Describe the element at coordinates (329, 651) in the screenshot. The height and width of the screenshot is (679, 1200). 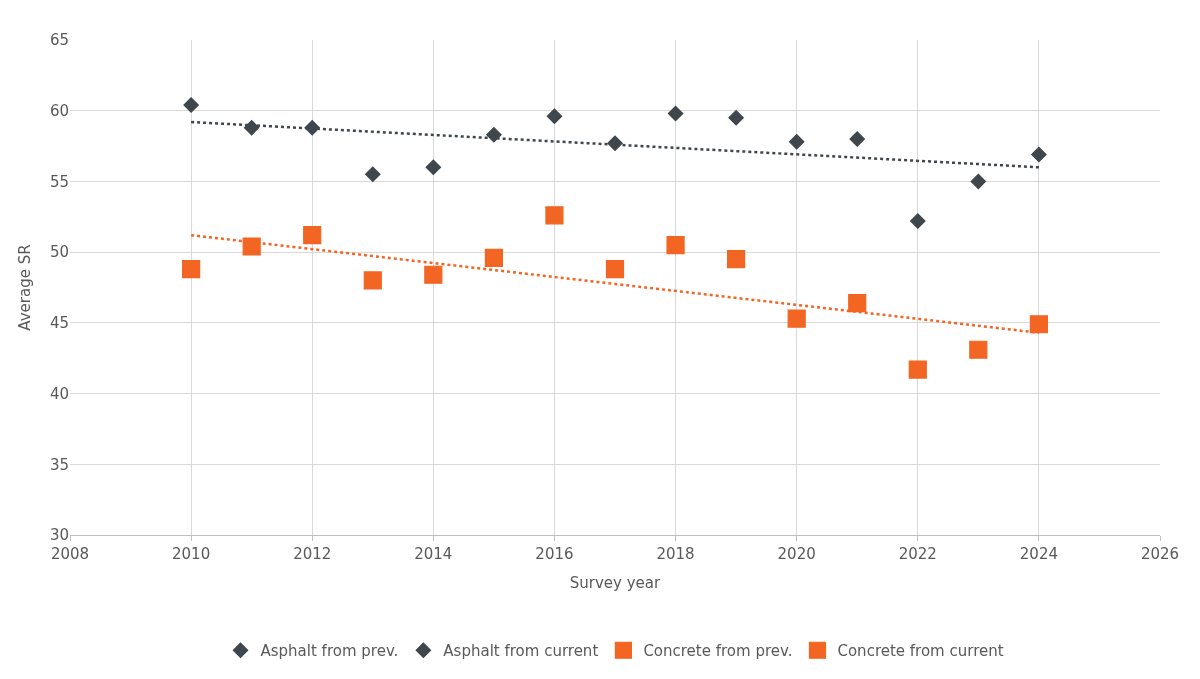
I see `legend-label: Asphalt from prev.` at that location.